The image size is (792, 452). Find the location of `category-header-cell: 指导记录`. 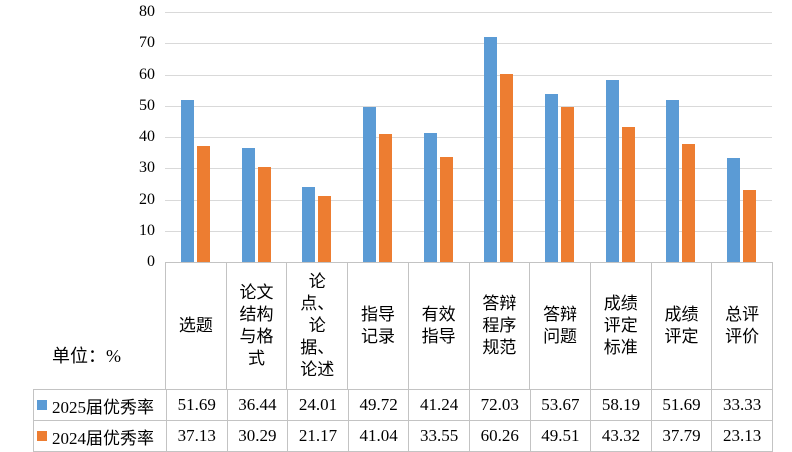

category-header-cell: 指导记录 is located at coordinates (377, 326).